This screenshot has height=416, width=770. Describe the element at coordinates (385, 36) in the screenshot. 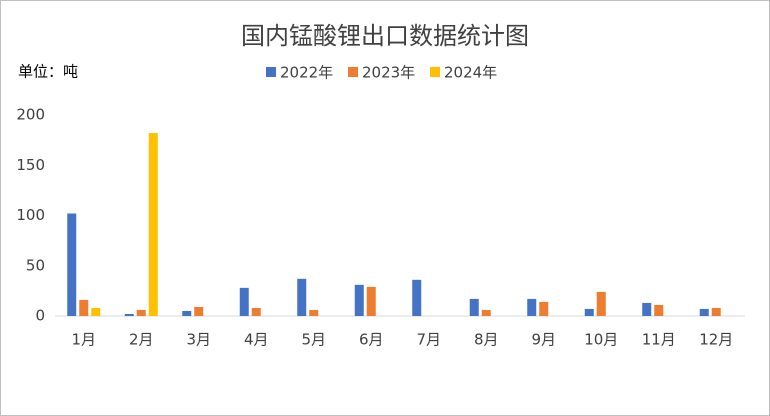

I see `chart-title: 国内锰酸锂出口数据统计图` at that location.